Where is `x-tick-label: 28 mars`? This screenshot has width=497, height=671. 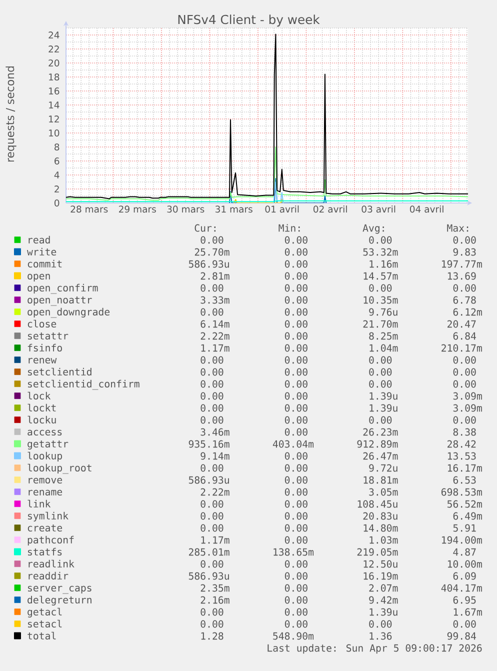 x-tick-label: 28 mars is located at coordinates (89, 209).